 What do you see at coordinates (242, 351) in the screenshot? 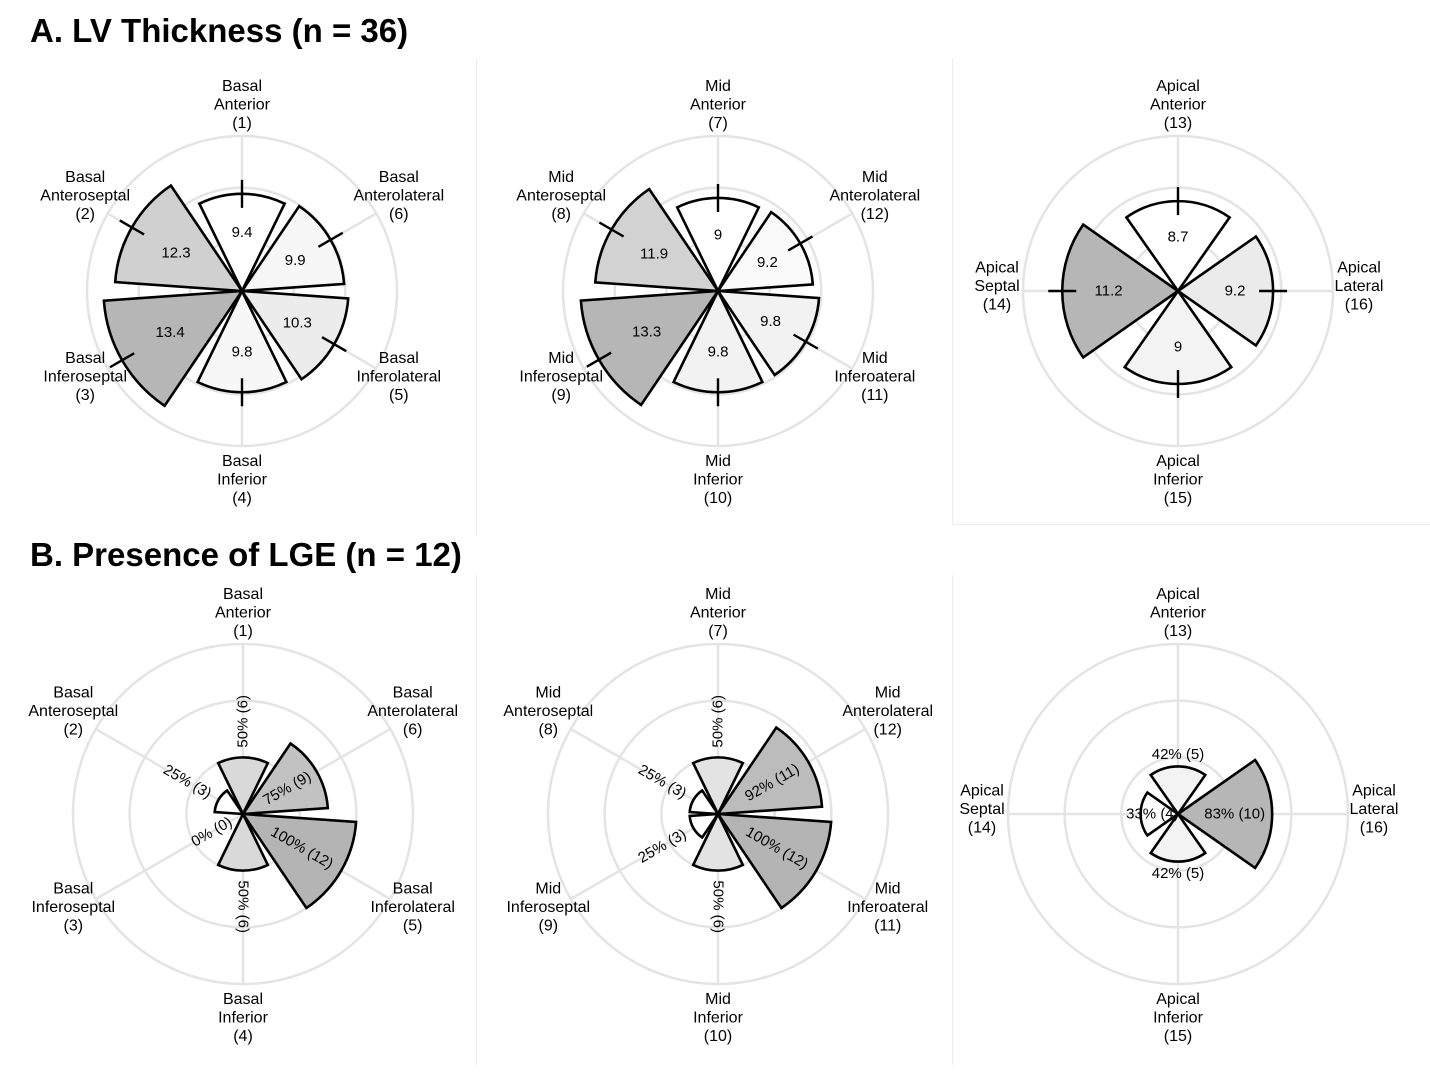
I see `value-label-4: 9.8` at bounding box center [242, 351].